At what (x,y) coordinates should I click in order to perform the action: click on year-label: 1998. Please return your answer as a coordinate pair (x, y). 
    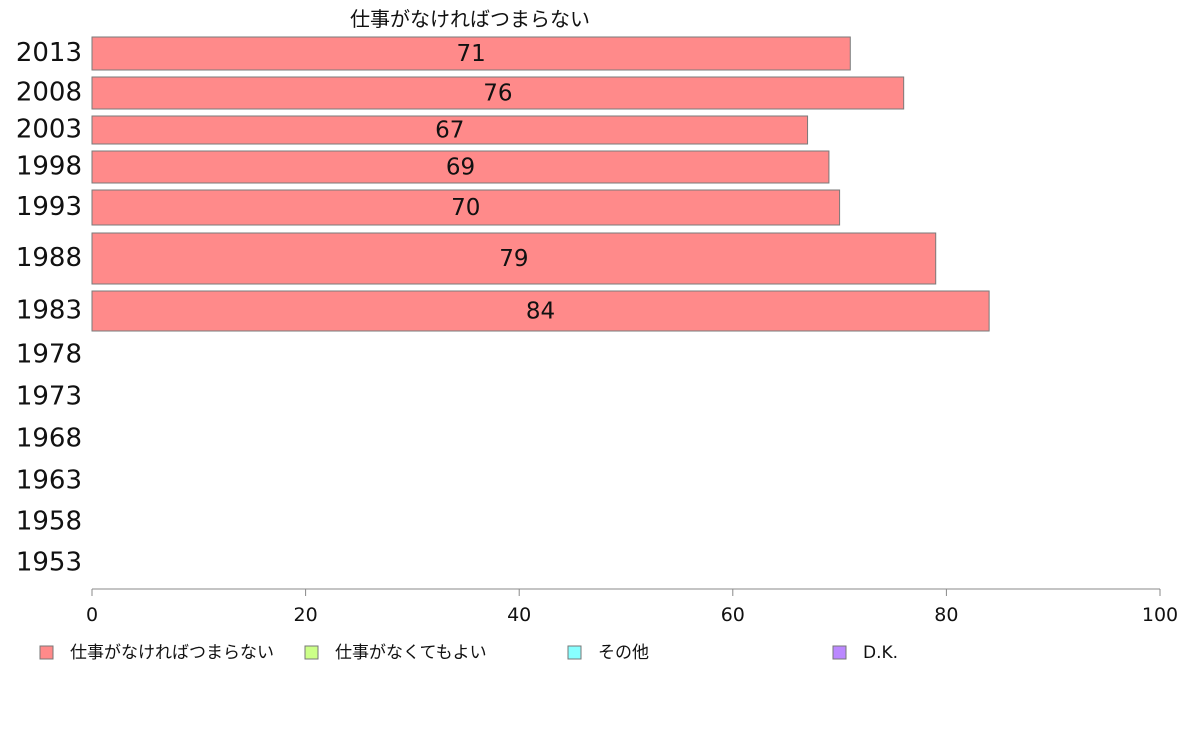
    Looking at the image, I should click on (49, 167).